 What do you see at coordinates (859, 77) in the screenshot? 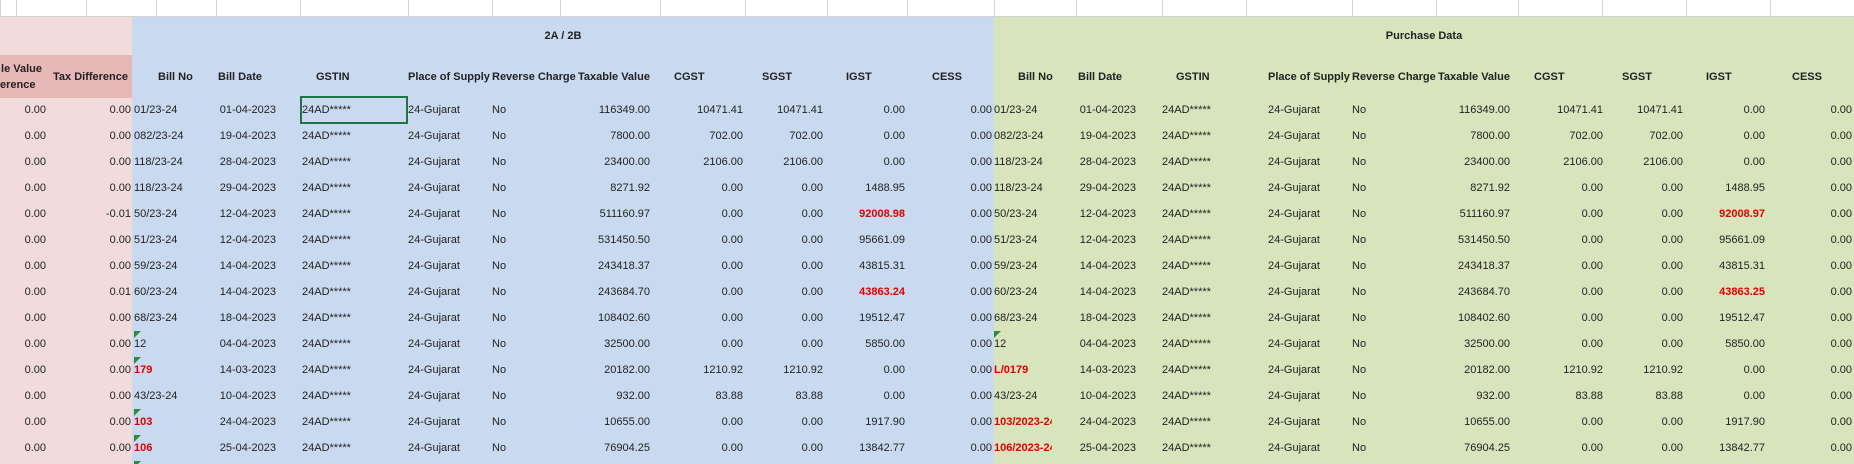
I see `2a2b-header-igst: IGST` at bounding box center [859, 77].